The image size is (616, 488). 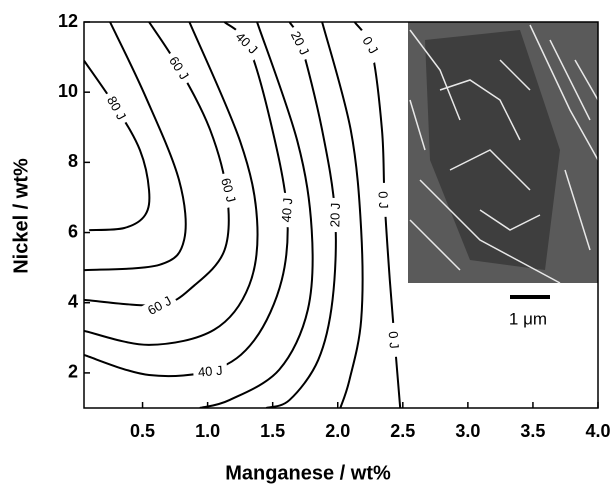 I want to click on x-tick-label: 2.5, so click(x=402, y=431).